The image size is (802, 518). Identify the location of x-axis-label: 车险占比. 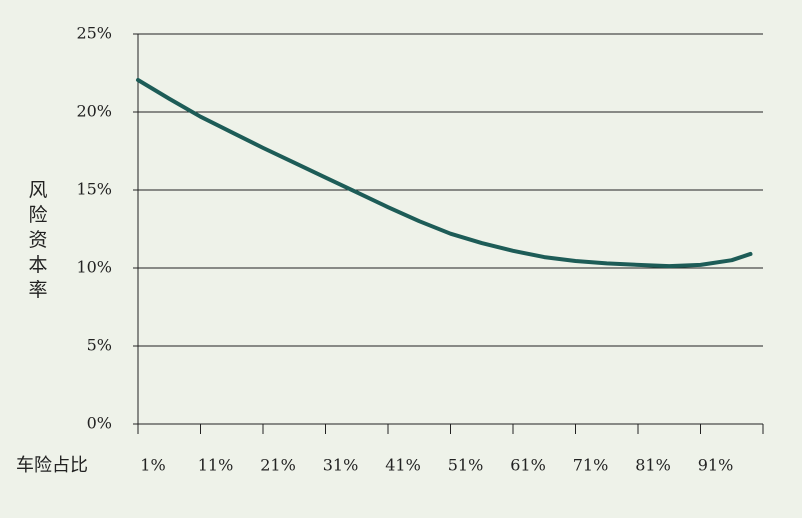
(52, 465).